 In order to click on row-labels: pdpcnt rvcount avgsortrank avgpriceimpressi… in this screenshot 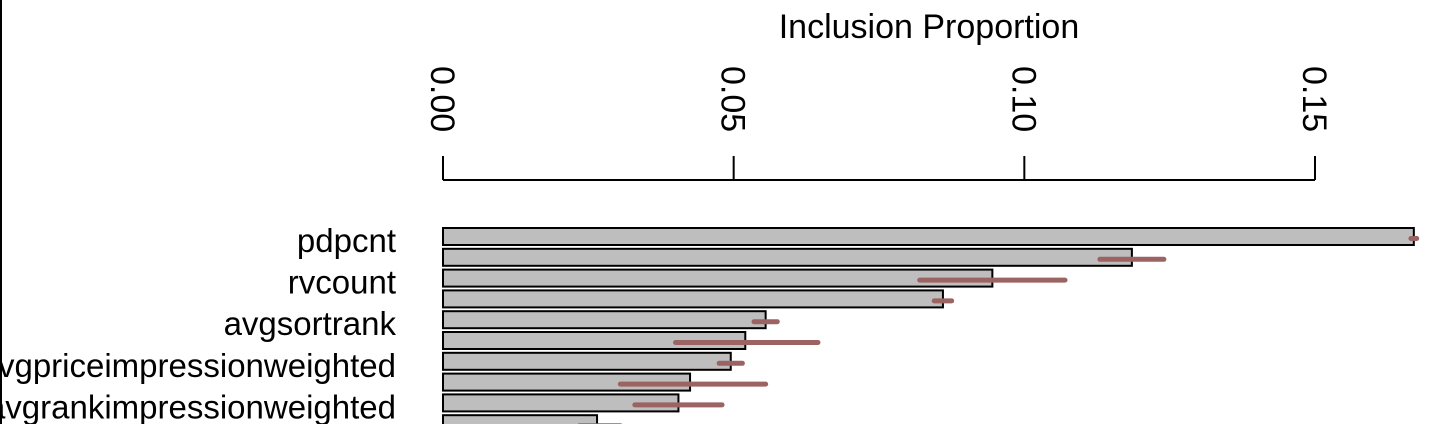, I will do `click(198, 323)`.